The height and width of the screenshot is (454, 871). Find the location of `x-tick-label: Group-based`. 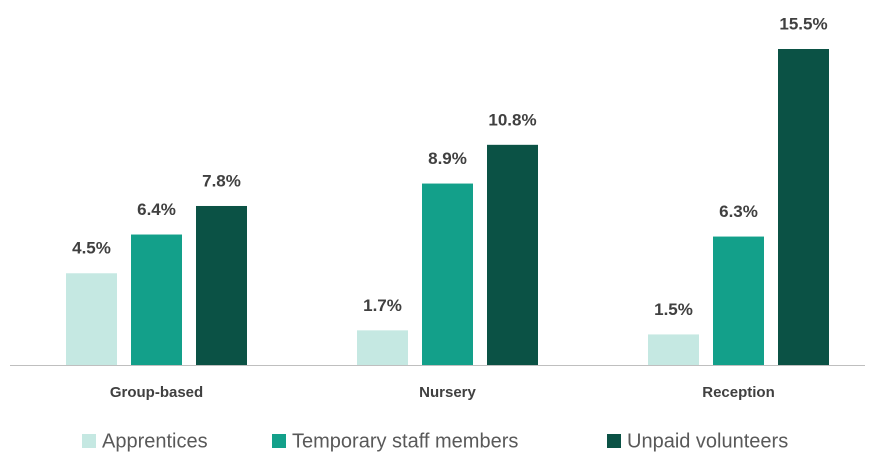

x-tick-label: Group-based is located at coordinates (156, 392).